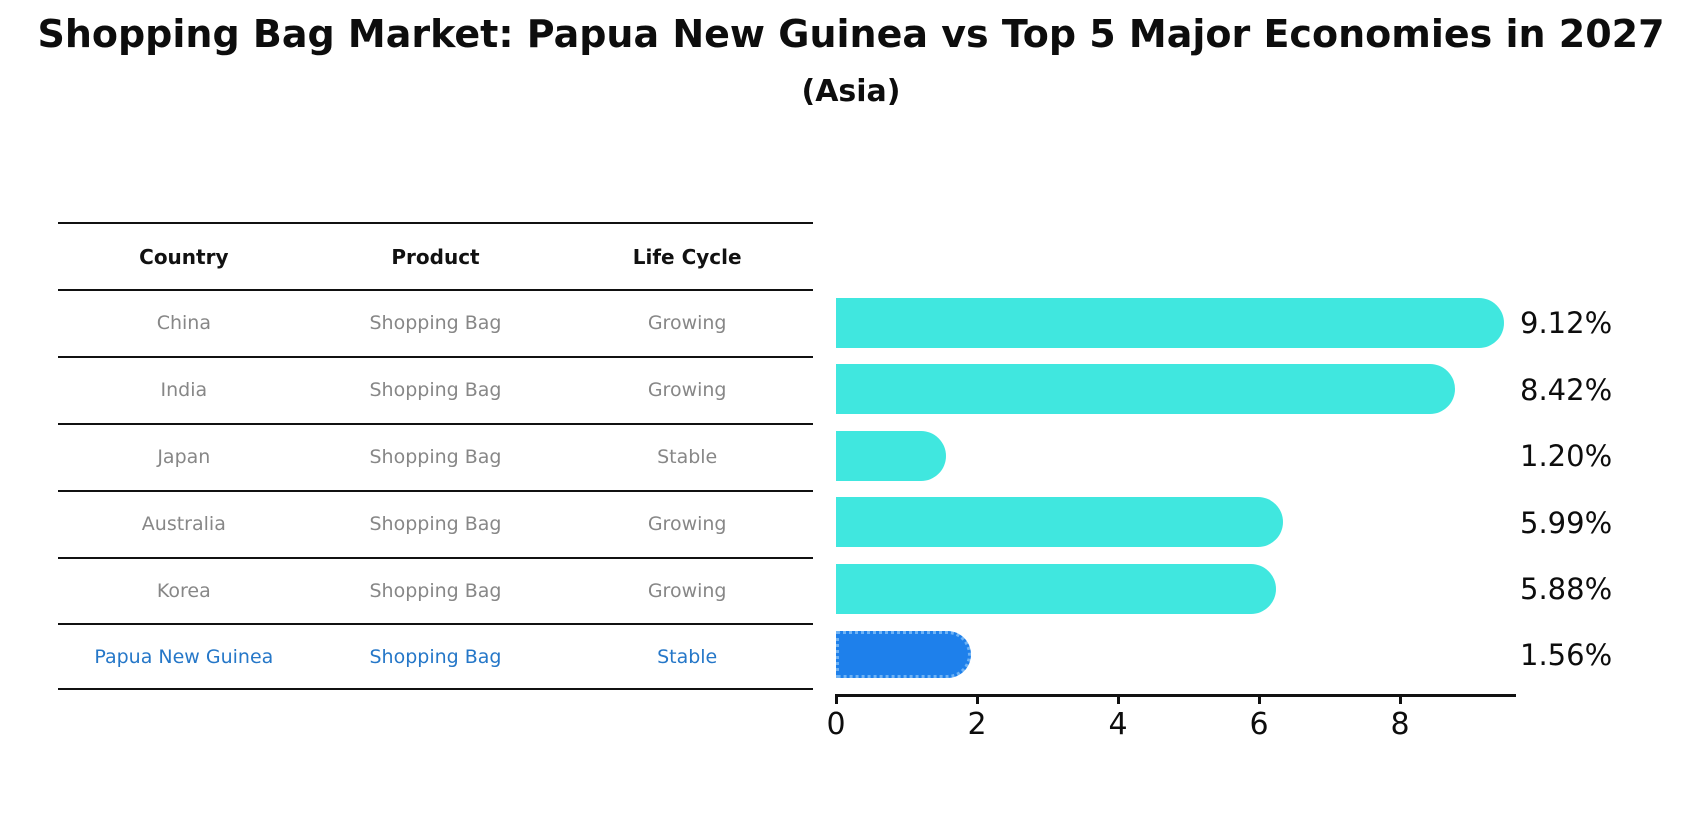 The image size is (1702, 823). What do you see at coordinates (1056, 589) in the screenshot?
I see `bar-korea` at bounding box center [1056, 589].